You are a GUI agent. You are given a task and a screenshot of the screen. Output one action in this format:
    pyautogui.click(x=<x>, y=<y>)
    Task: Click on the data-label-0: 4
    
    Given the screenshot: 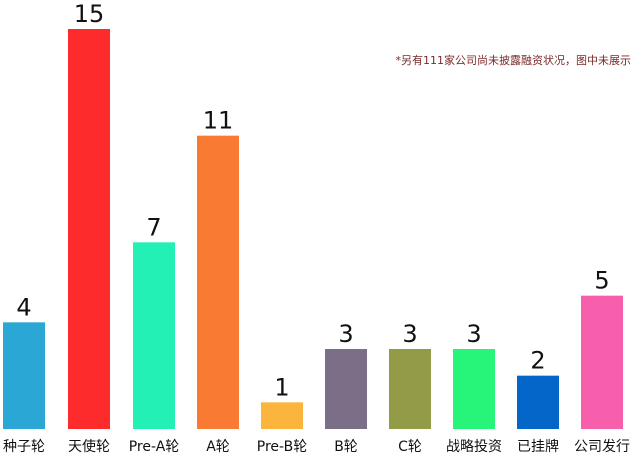 What is the action you would take?
    pyautogui.click(x=23, y=307)
    